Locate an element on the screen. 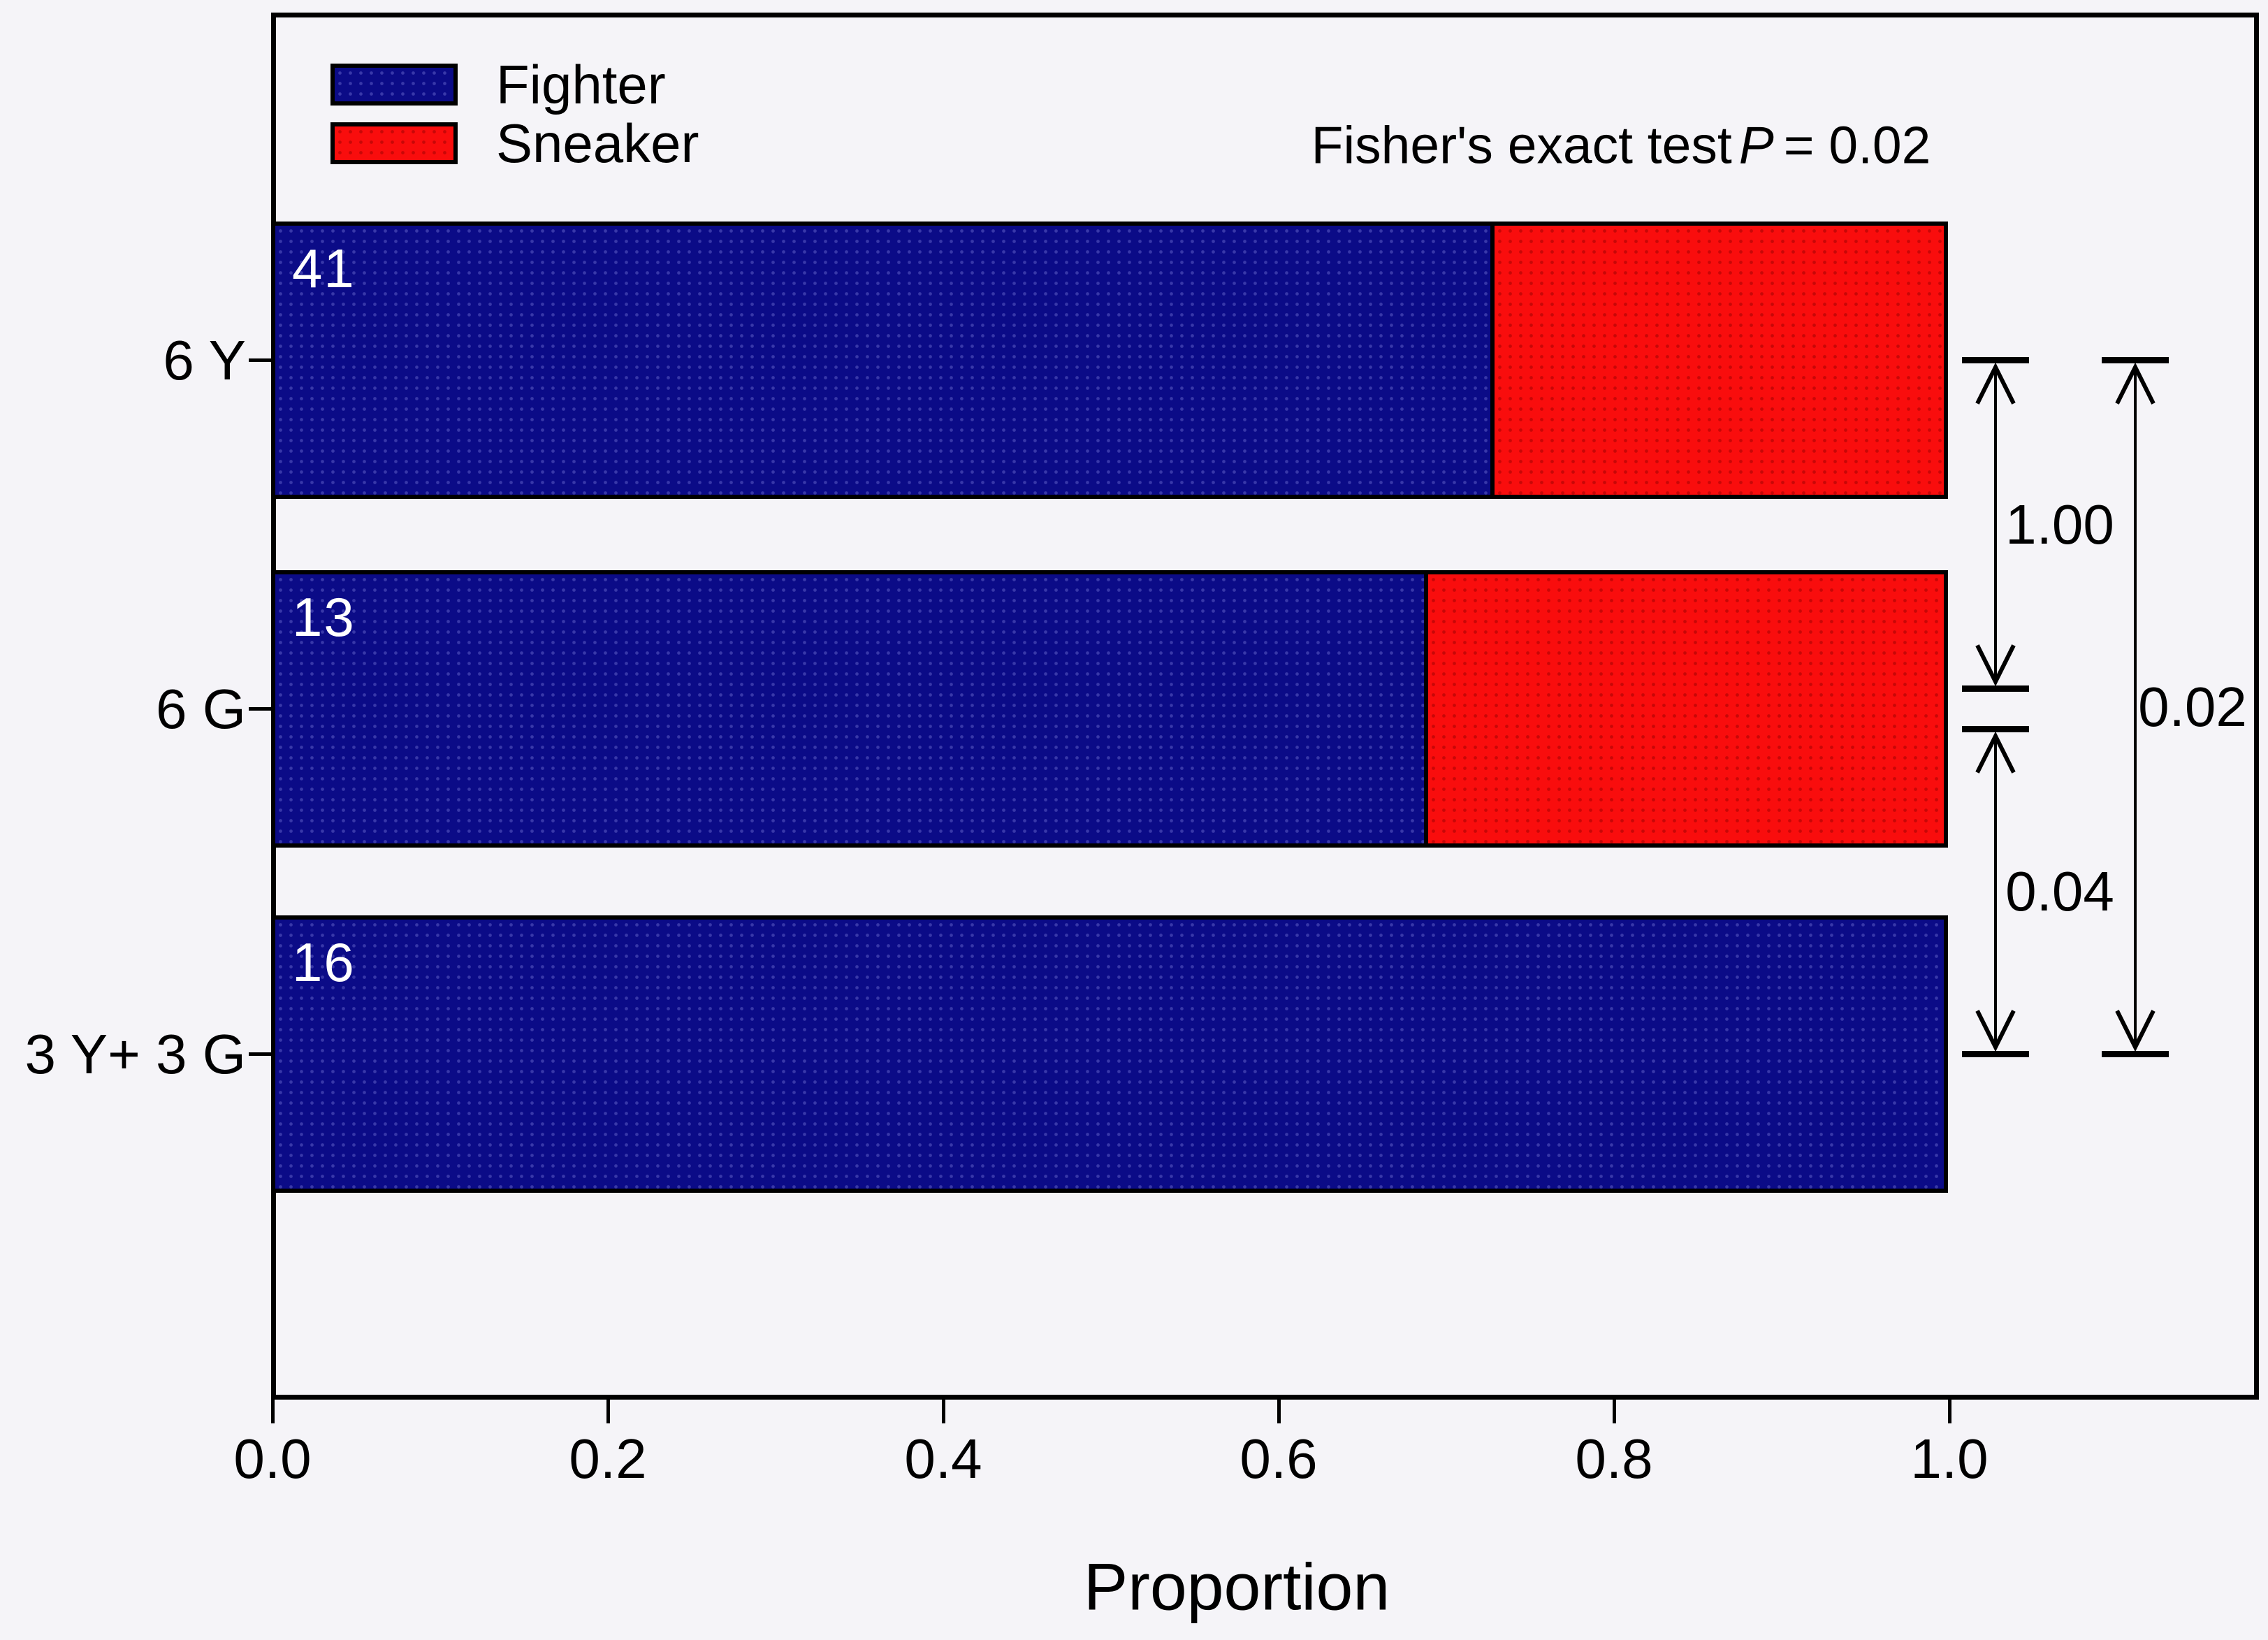 The image size is (2268, 1640). fisher-test-annotation: Fisher's exact test P = 0.02 is located at coordinates (1621, 145).